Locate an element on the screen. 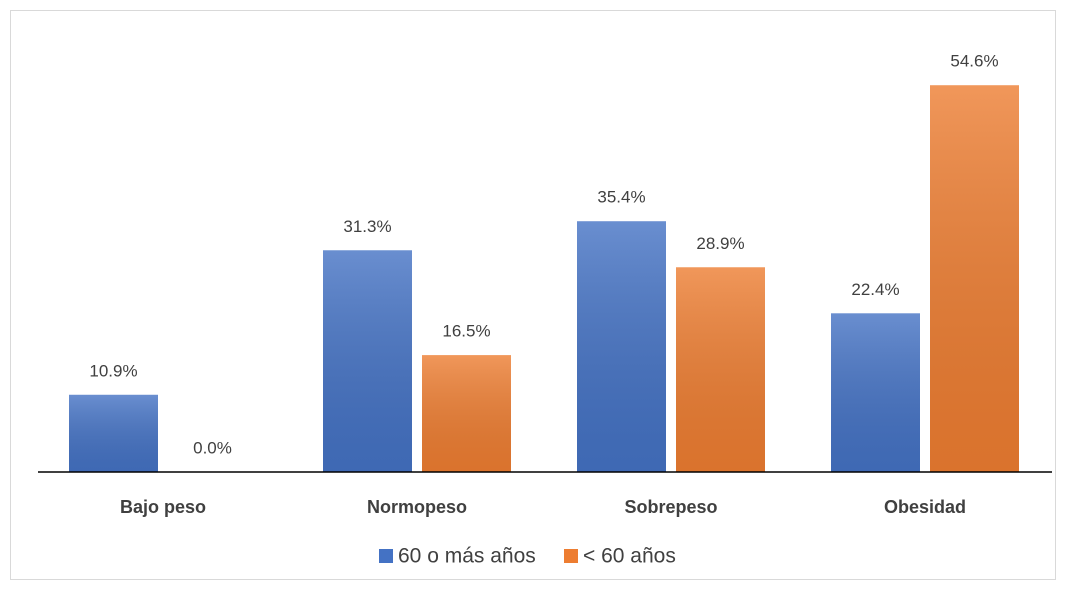 The width and height of the screenshot is (1066, 591). value-label: 28.9% is located at coordinates (720, 243).